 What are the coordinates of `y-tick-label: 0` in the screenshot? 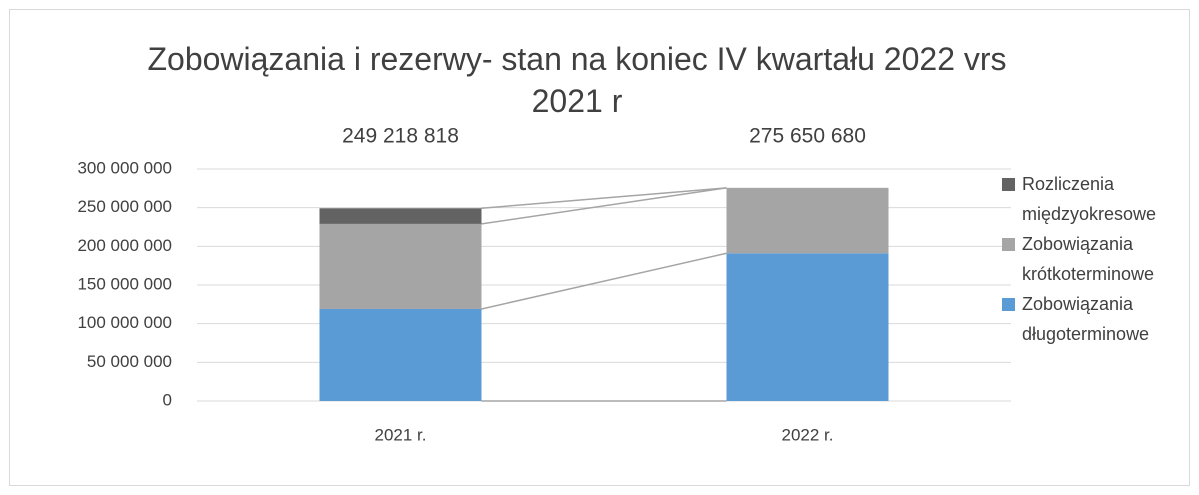 It's located at (167, 399).